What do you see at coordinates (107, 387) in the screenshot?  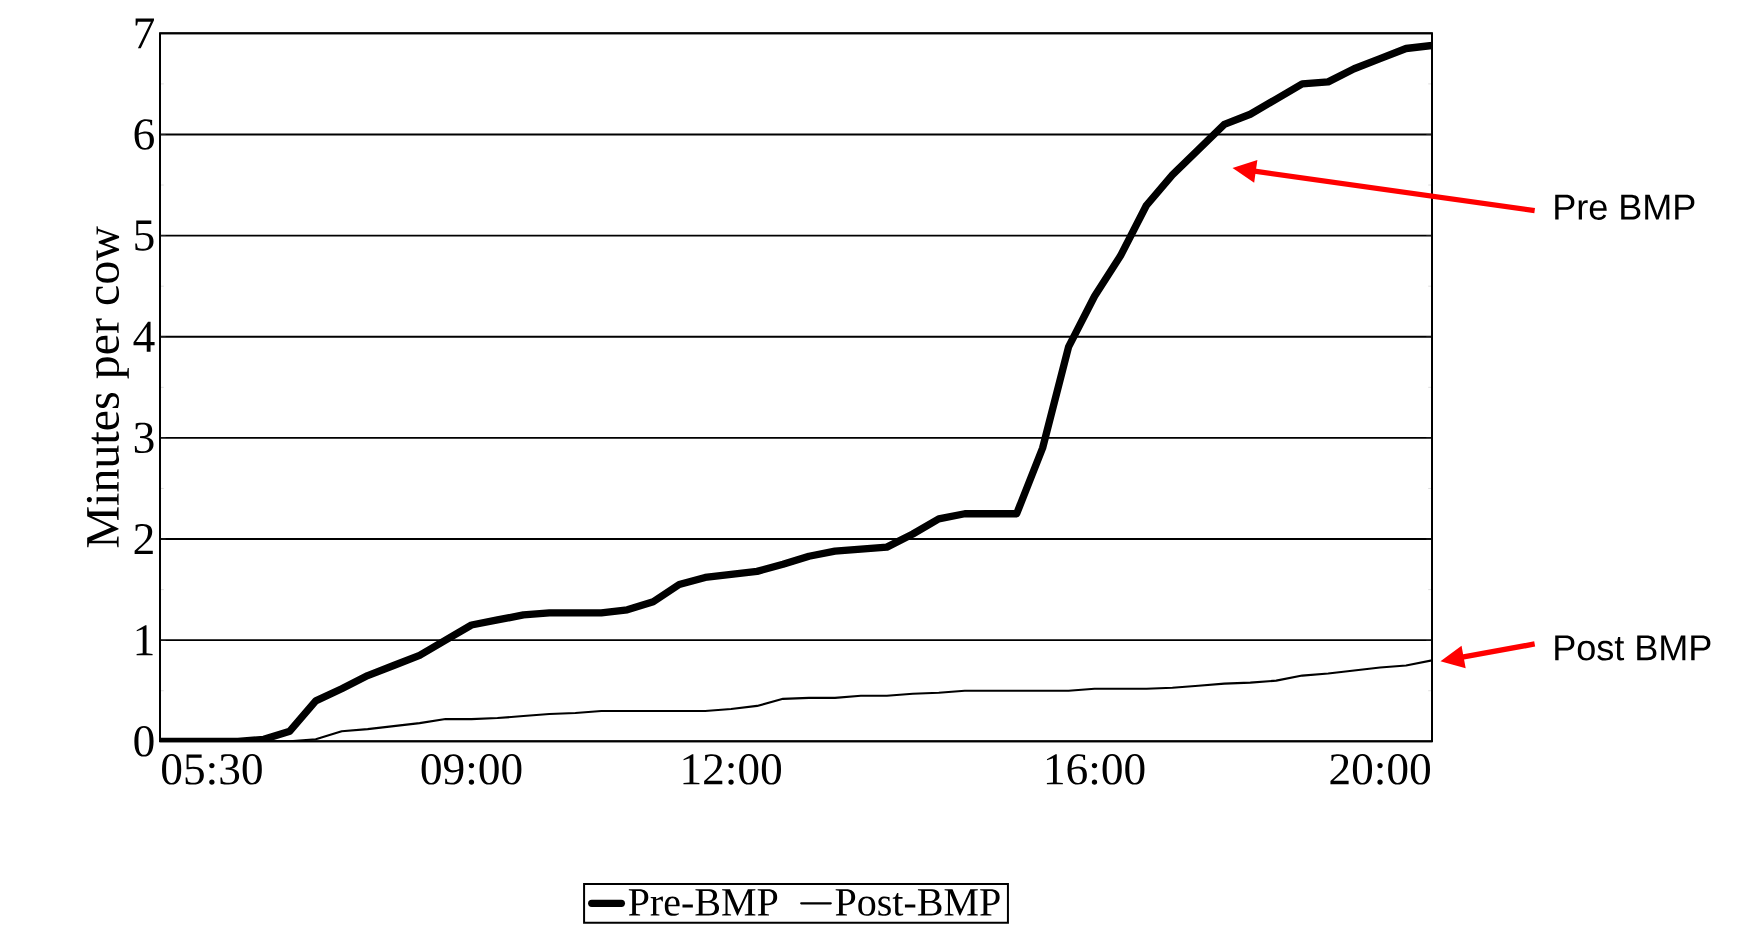 I see `y-axis-title: Minutes per cow` at bounding box center [107, 387].